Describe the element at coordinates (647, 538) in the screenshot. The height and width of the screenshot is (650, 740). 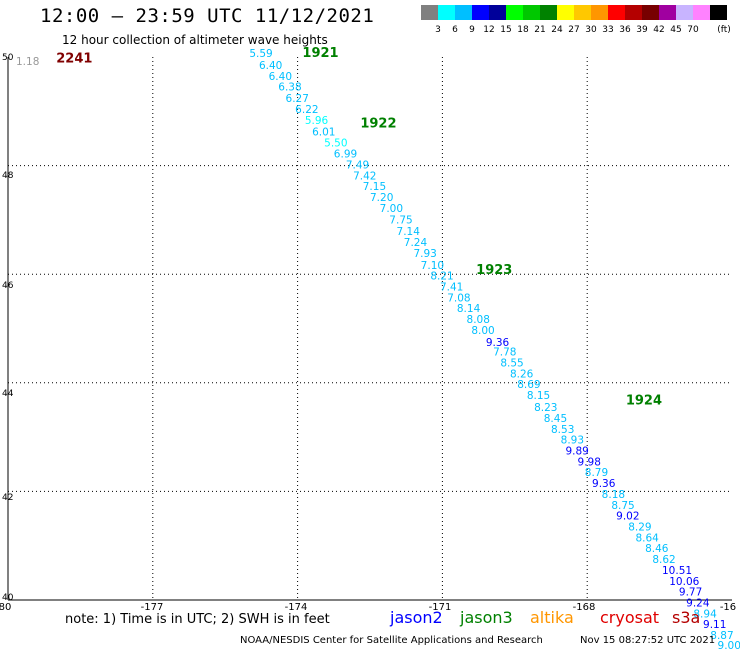
I see `wave-height-value: 8.64` at that location.